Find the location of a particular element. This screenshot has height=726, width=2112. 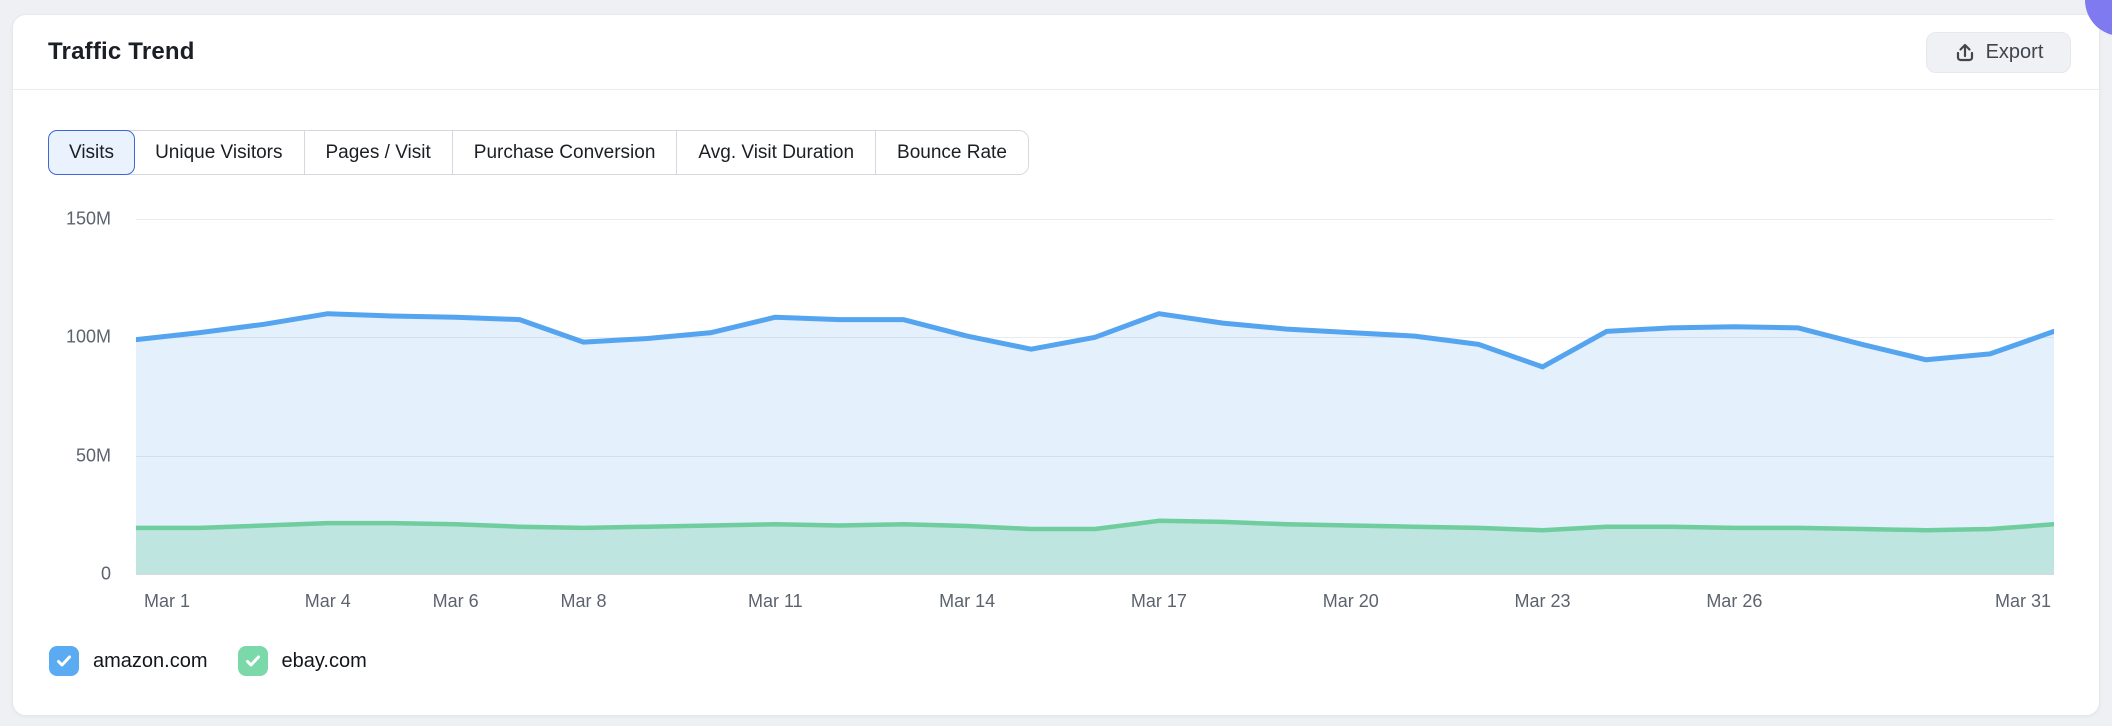

gridline-100M is located at coordinates (1095, 338).